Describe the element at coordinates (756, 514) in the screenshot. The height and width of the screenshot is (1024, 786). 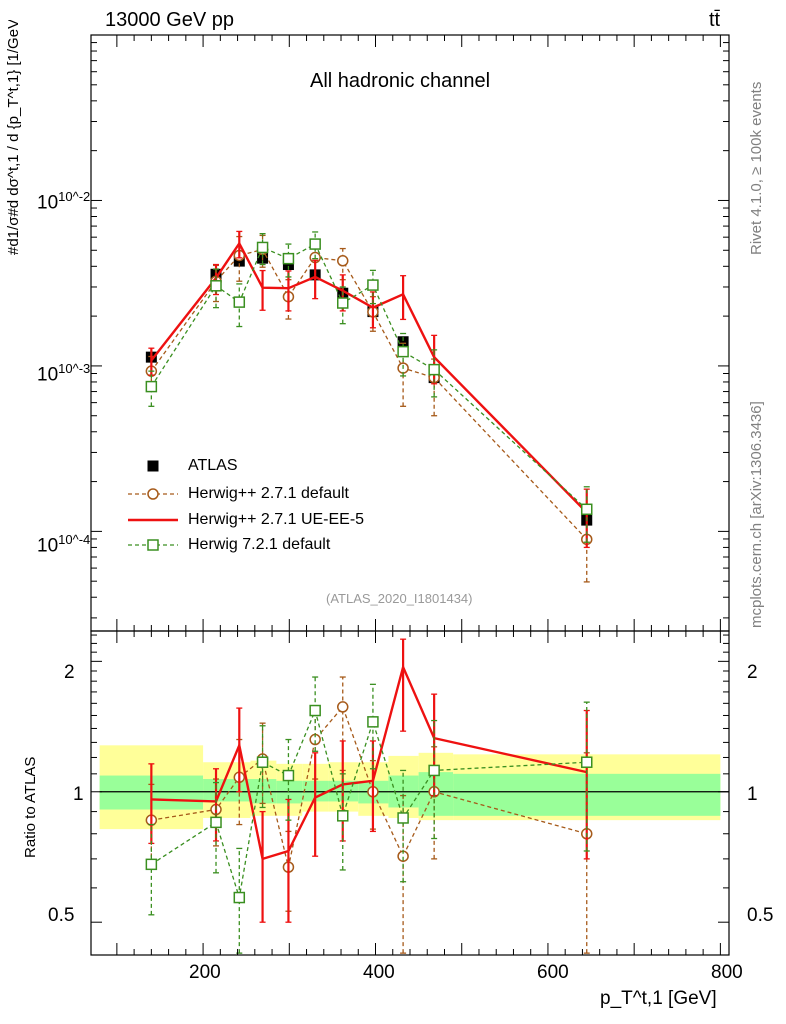
I see `mcplots-label: mcplots.cern.ch [arXiv:1306.3436]` at that location.